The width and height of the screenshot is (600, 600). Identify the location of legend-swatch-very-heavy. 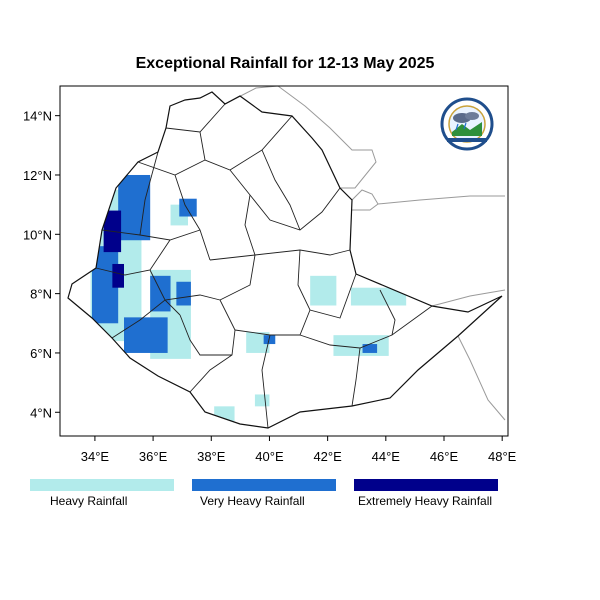
(264, 485).